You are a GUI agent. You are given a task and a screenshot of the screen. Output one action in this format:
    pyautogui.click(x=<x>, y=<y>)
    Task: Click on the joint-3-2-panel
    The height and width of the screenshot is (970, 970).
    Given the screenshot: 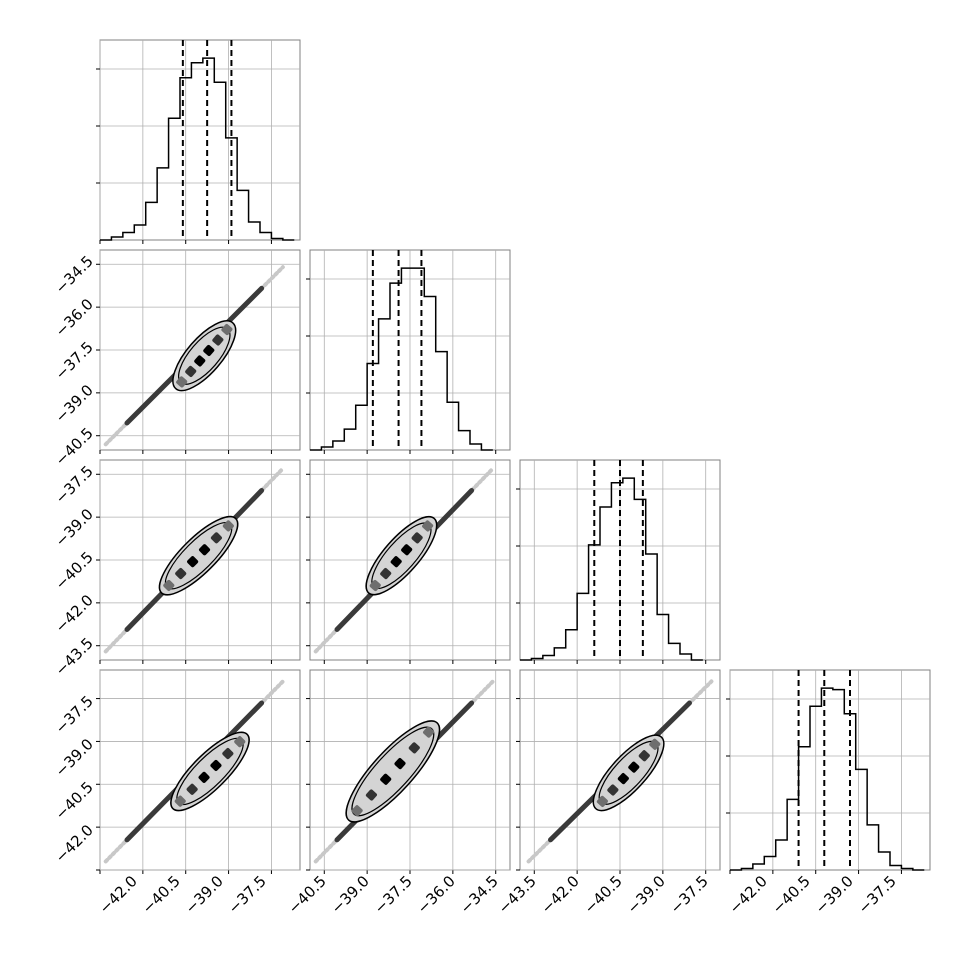 What is the action you would take?
    pyautogui.click(x=408, y=561)
    